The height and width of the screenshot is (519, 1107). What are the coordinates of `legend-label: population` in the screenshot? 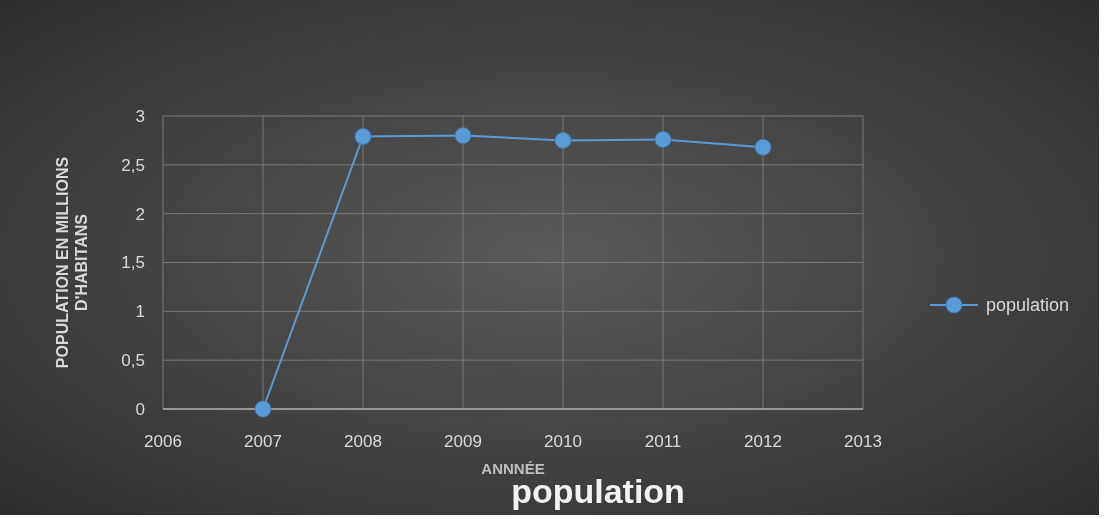 It's located at (1028, 305).